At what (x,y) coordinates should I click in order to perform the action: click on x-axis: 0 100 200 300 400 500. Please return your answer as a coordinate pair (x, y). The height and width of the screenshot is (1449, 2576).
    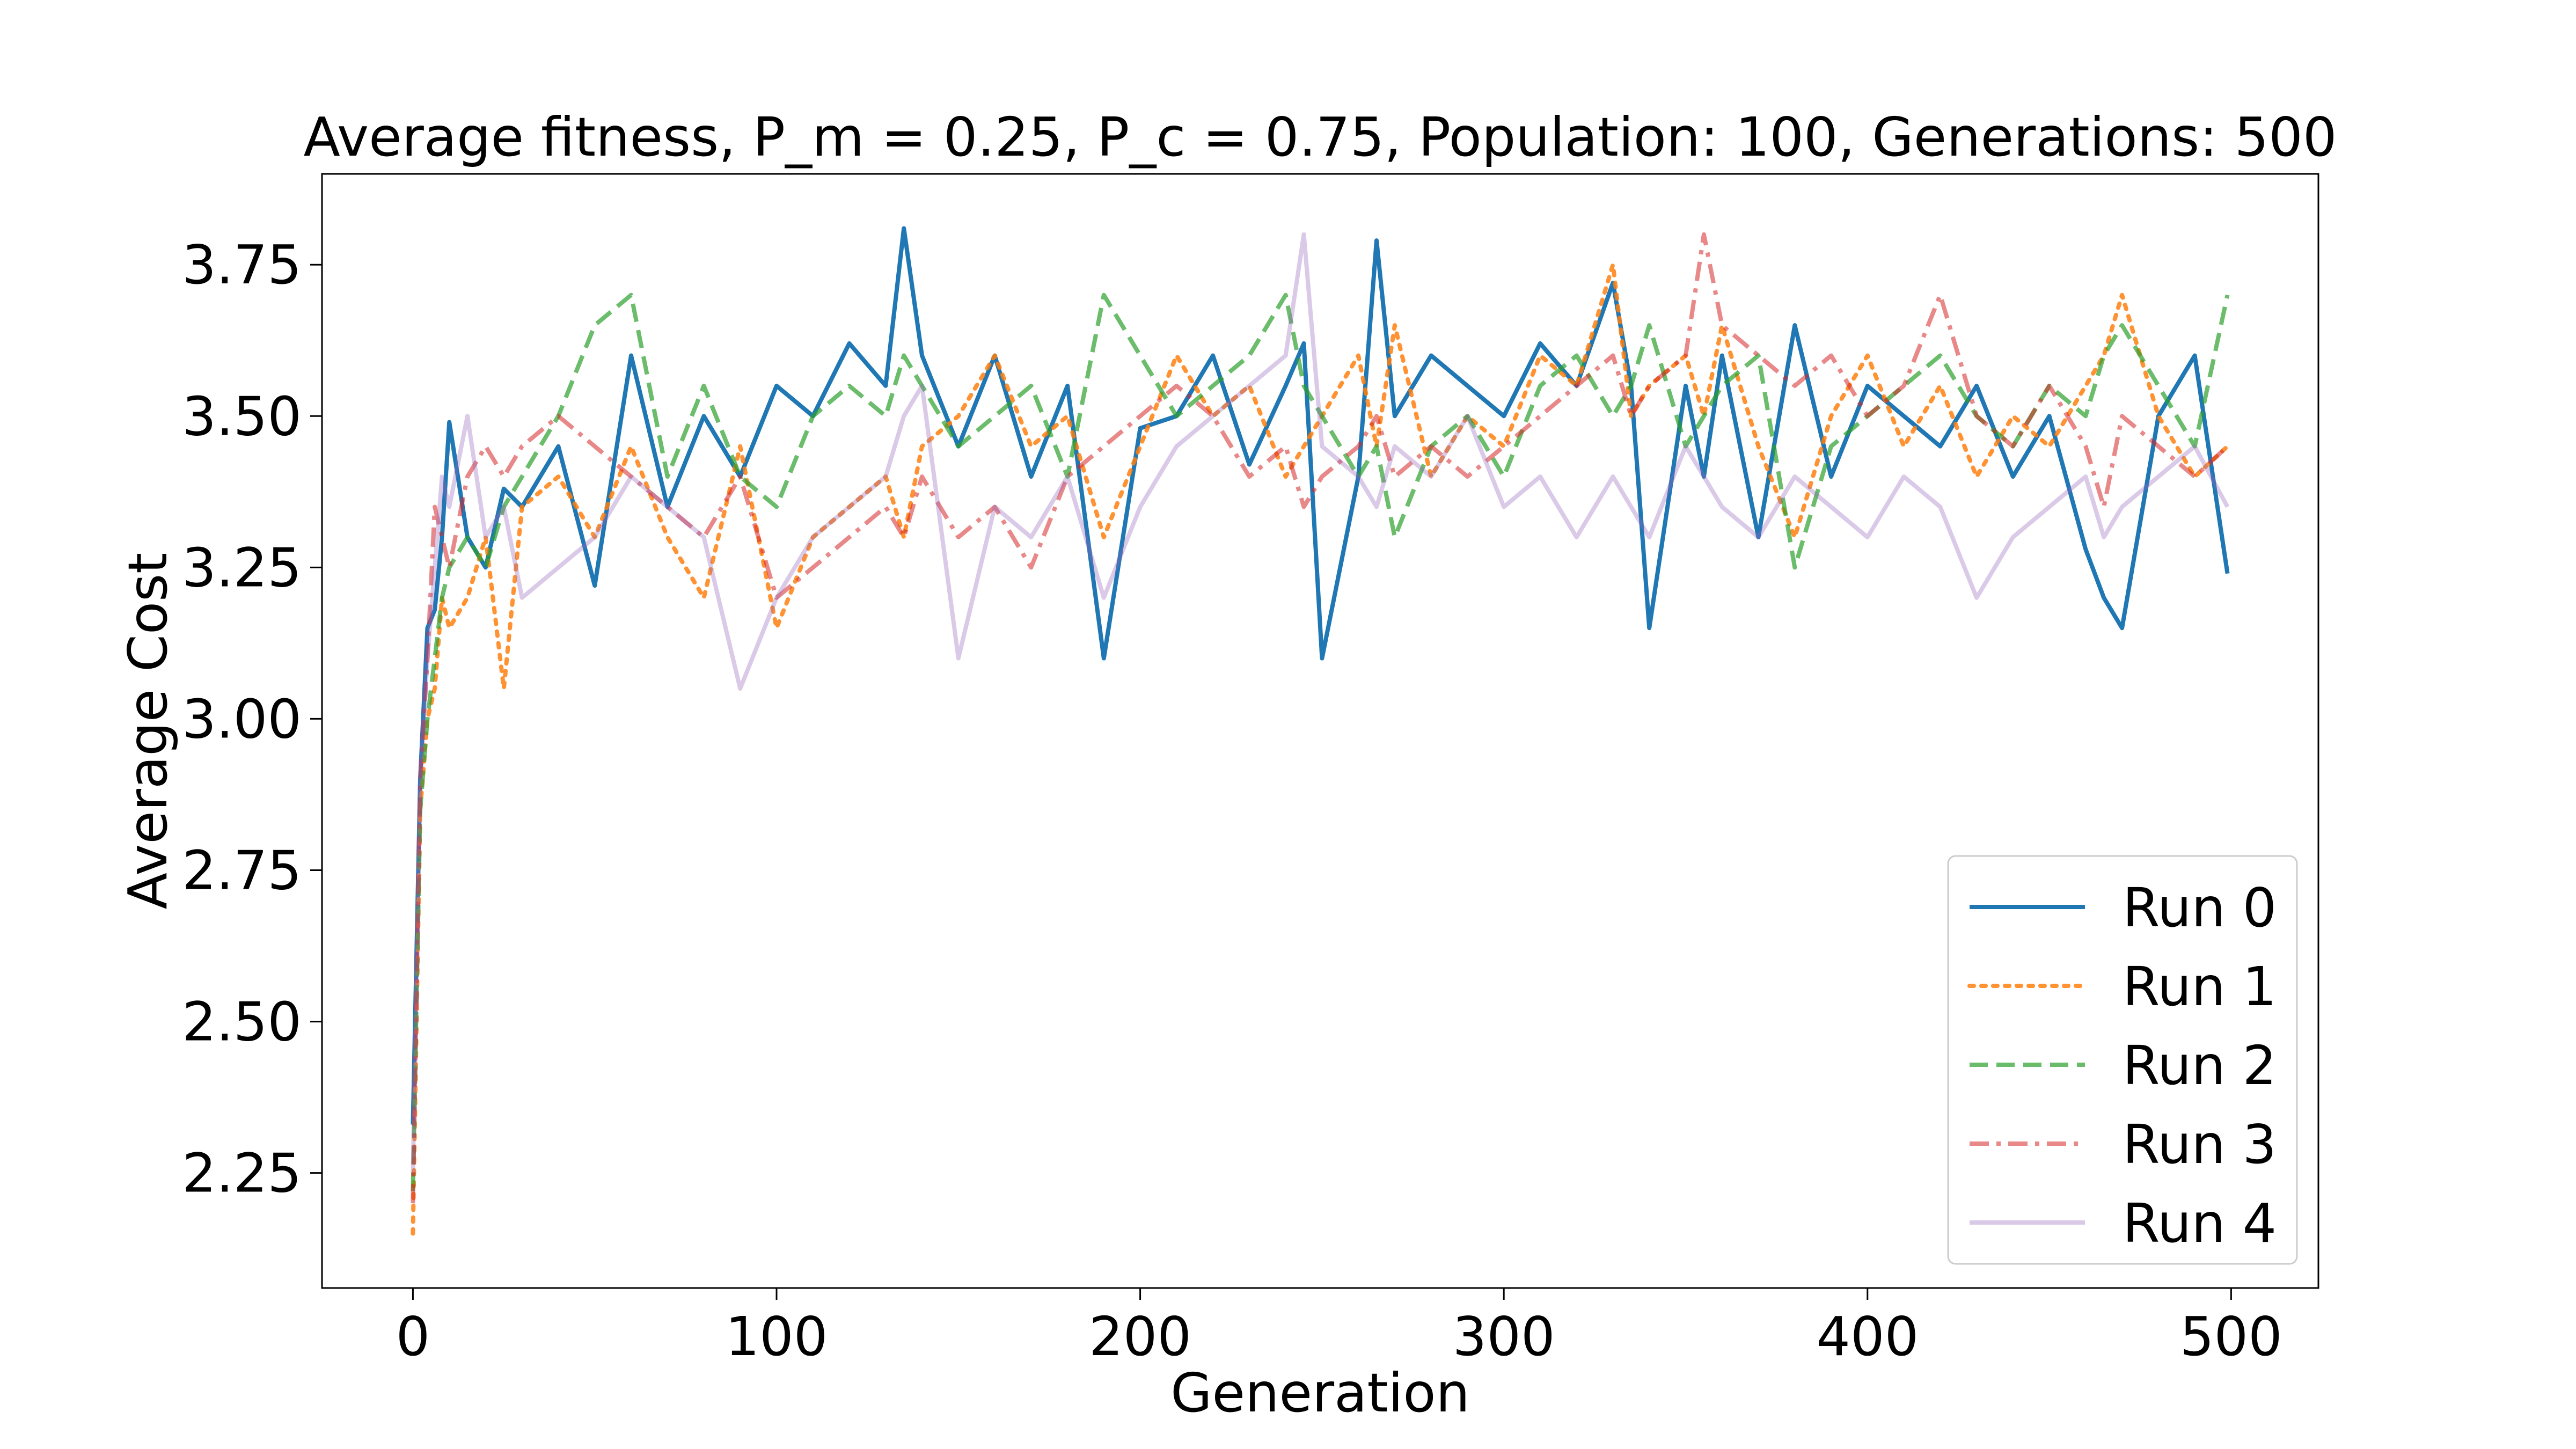
    Looking at the image, I should click on (1339, 1328).